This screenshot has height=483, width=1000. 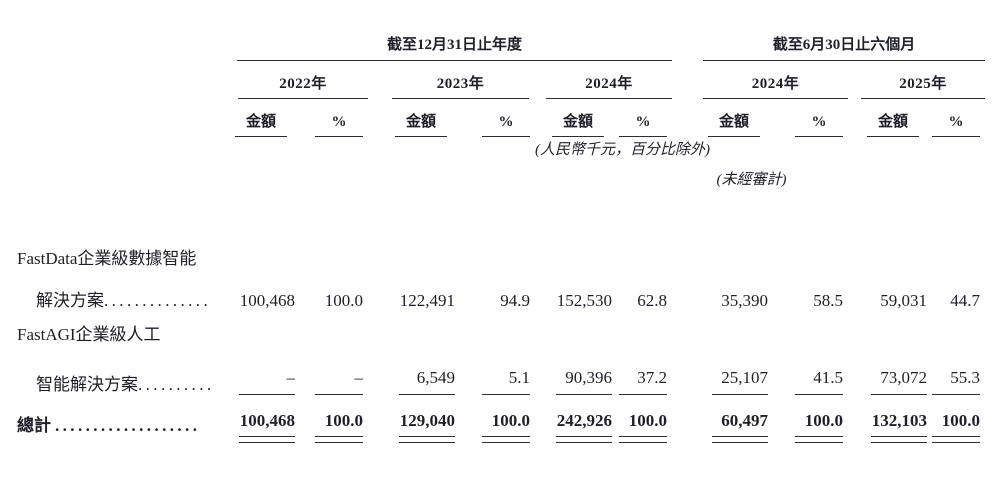 I want to click on section-header-annual: 截至12月31日止年度, so click(x=450, y=43).